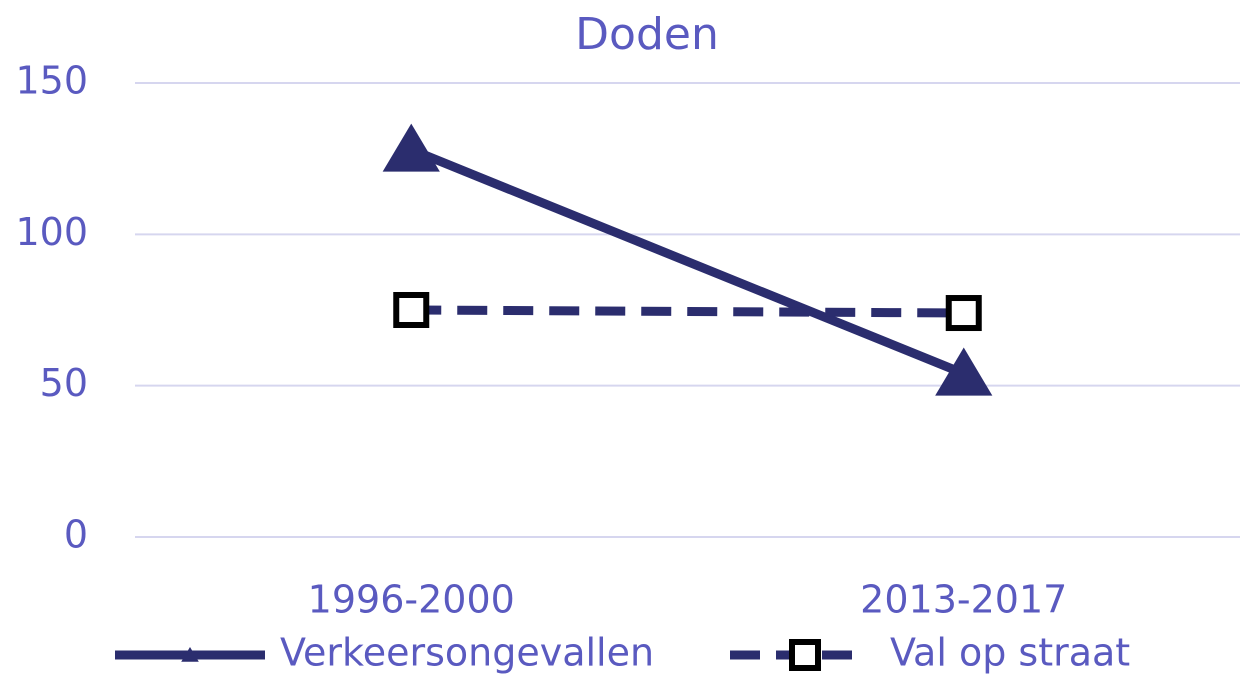 Image resolution: width=1241 pixels, height=677 pixels. What do you see at coordinates (963, 600) in the screenshot?
I see `x-tick-label: 2013-2017` at bounding box center [963, 600].